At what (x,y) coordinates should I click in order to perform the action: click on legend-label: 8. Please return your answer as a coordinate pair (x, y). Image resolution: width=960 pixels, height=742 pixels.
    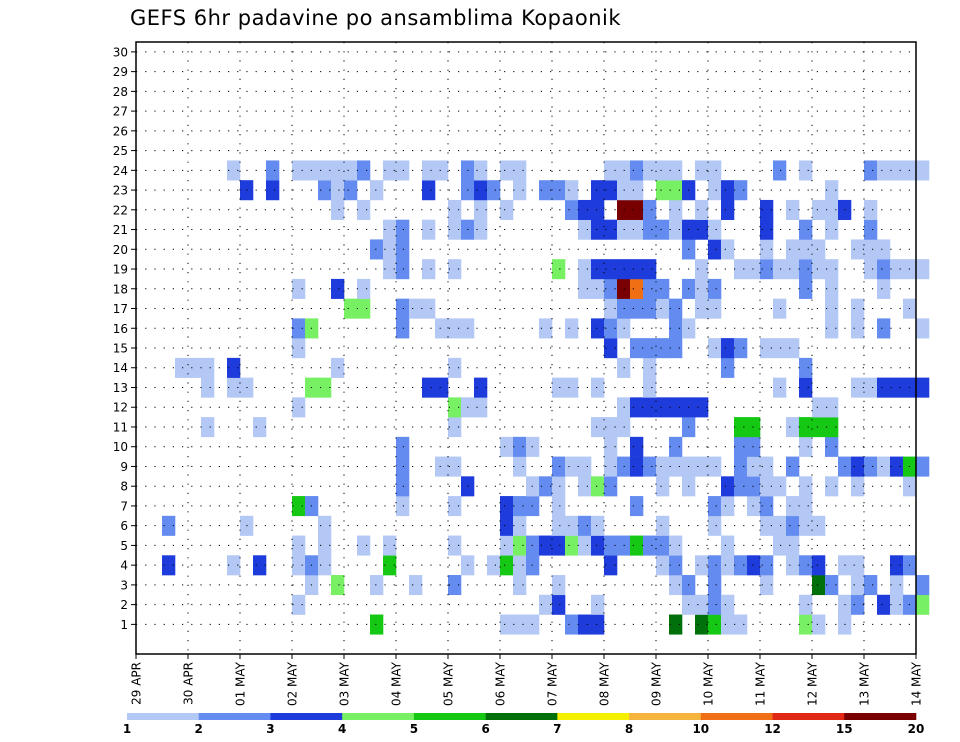
    Looking at the image, I should click on (629, 729).